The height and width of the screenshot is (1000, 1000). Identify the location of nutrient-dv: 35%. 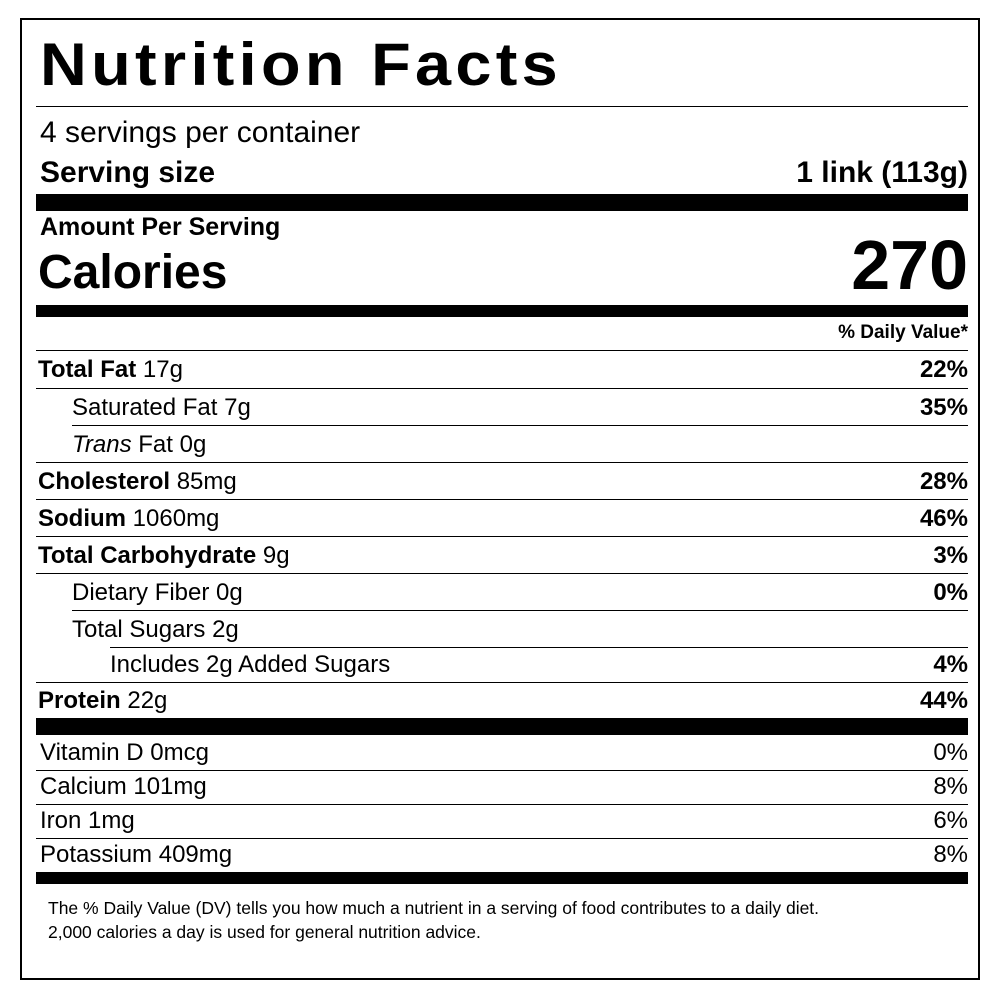
(943, 407).